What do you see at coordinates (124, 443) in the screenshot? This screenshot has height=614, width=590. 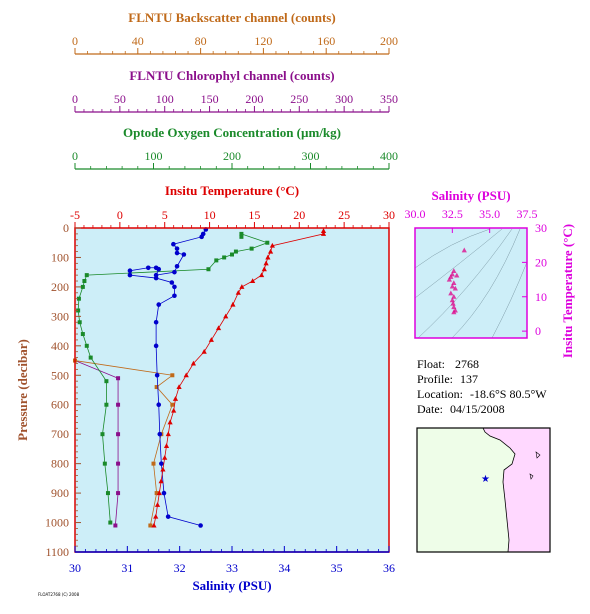 I see `backscatter-line` at bounding box center [124, 443].